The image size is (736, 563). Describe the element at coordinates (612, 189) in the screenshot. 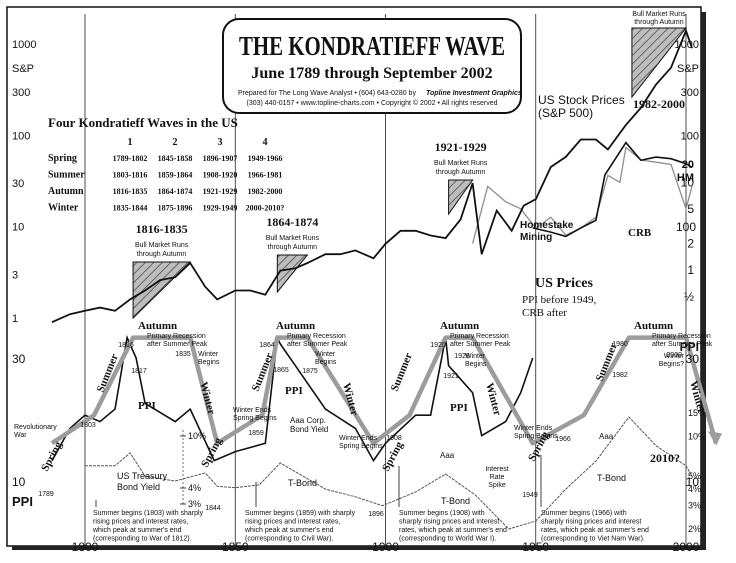

I see `crb-series` at that location.